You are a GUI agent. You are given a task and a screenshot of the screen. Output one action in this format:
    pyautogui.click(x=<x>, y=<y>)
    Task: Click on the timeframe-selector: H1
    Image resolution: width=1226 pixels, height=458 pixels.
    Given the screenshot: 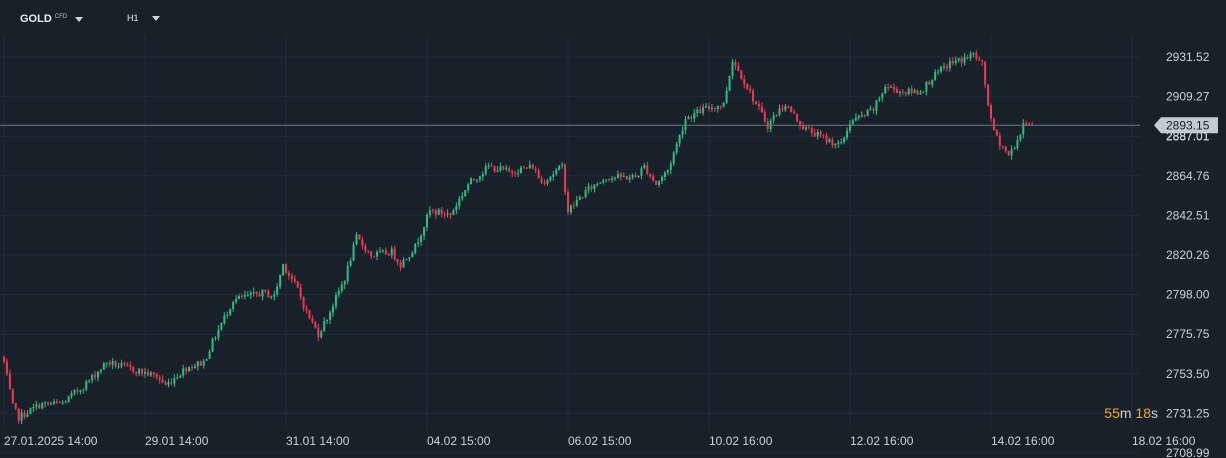 What is the action you would take?
    pyautogui.click(x=143, y=18)
    